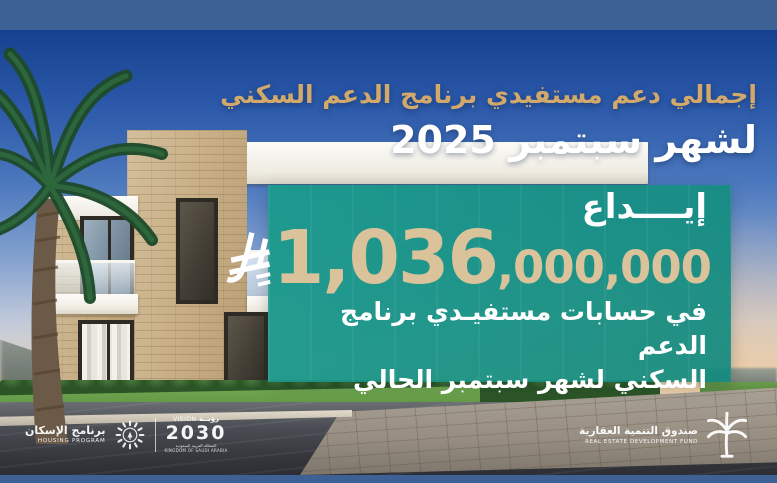 The width and height of the screenshot is (777, 483). I want to click on house-floor-slab, so click(88, 304).